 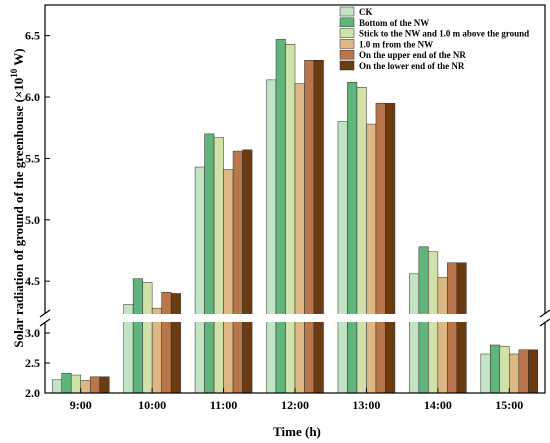 What do you see at coordinates (366, 405) in the screenshot?
I see `x-tick-label: 13:00` at bounding box center [366, 405].